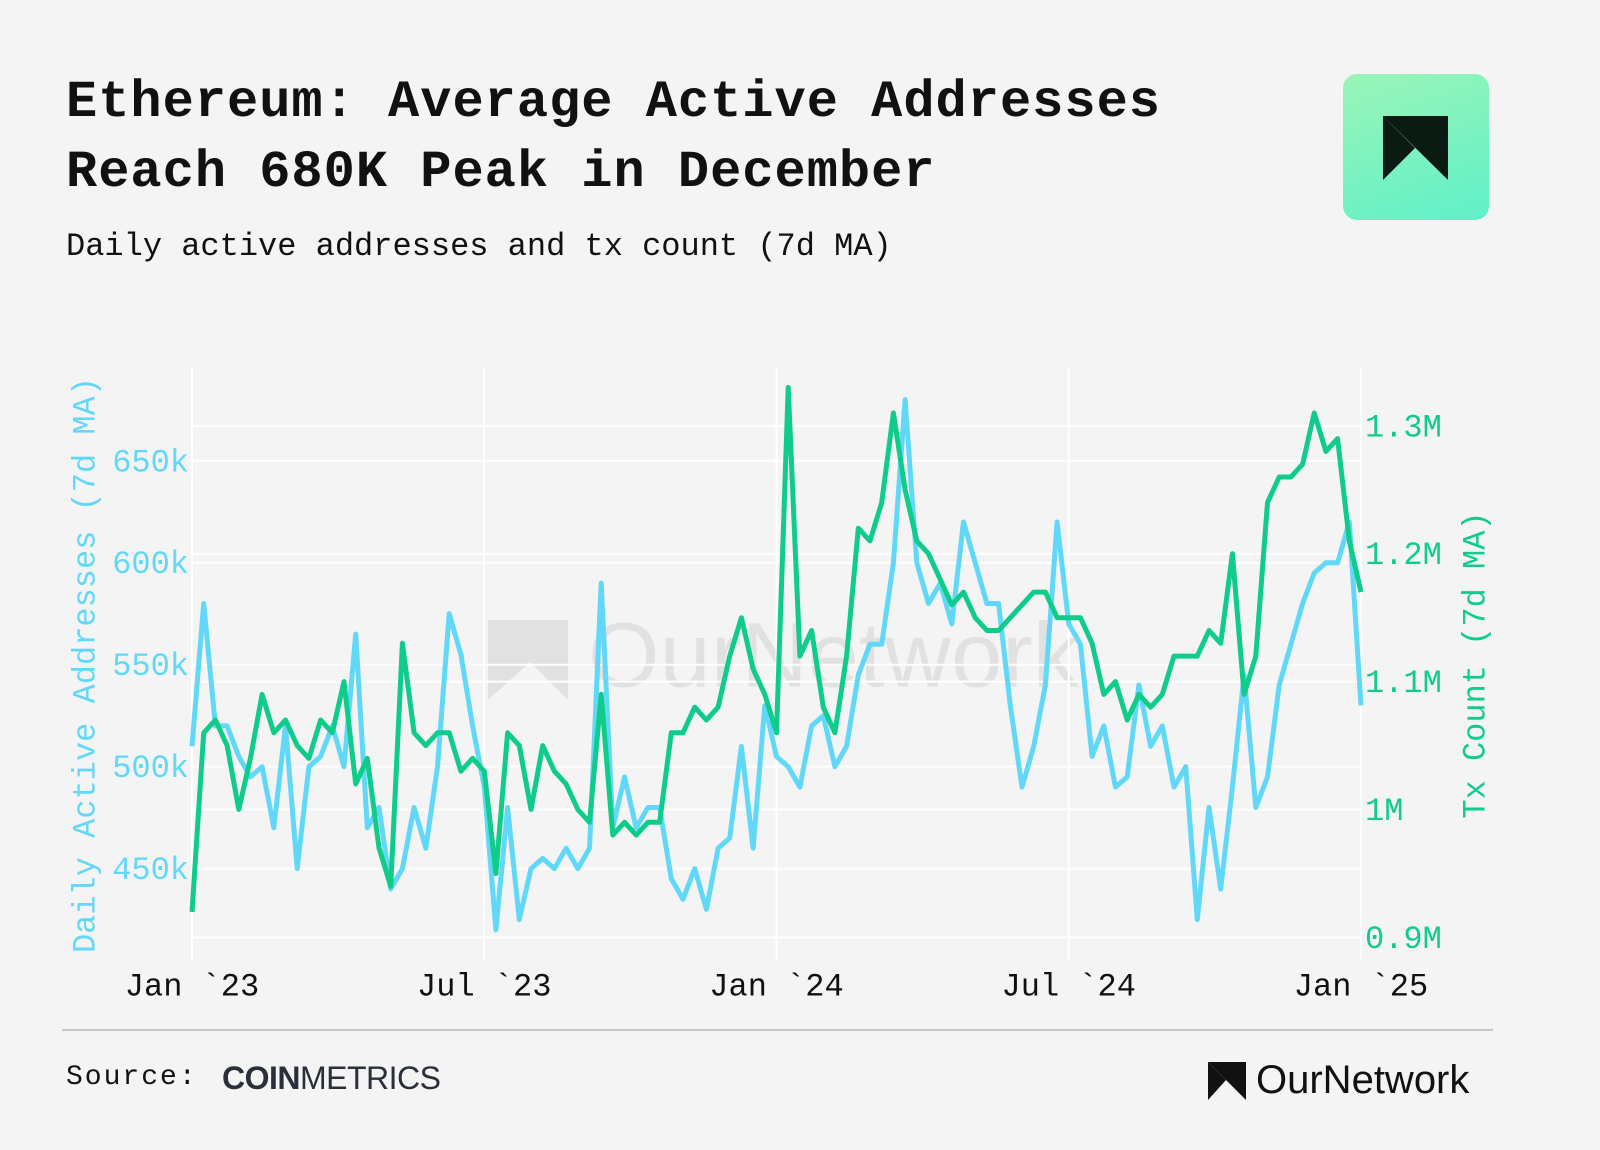  I want to click on y2-tick-label: 1.2M, so click(1403, 555).